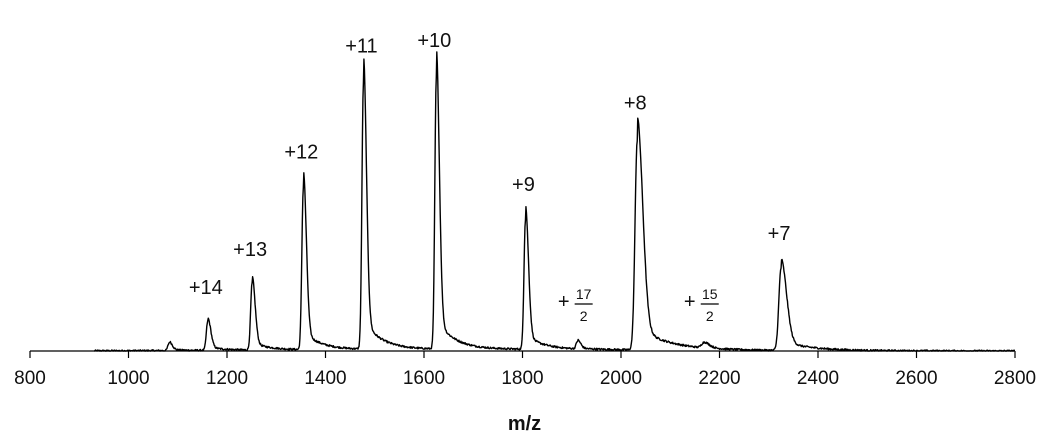 The width and height of the screenshot is (1050, 444). Describe the element at coordinates (818, 378) in the screenshot. I see `x-tick-label: 2400` at that location.